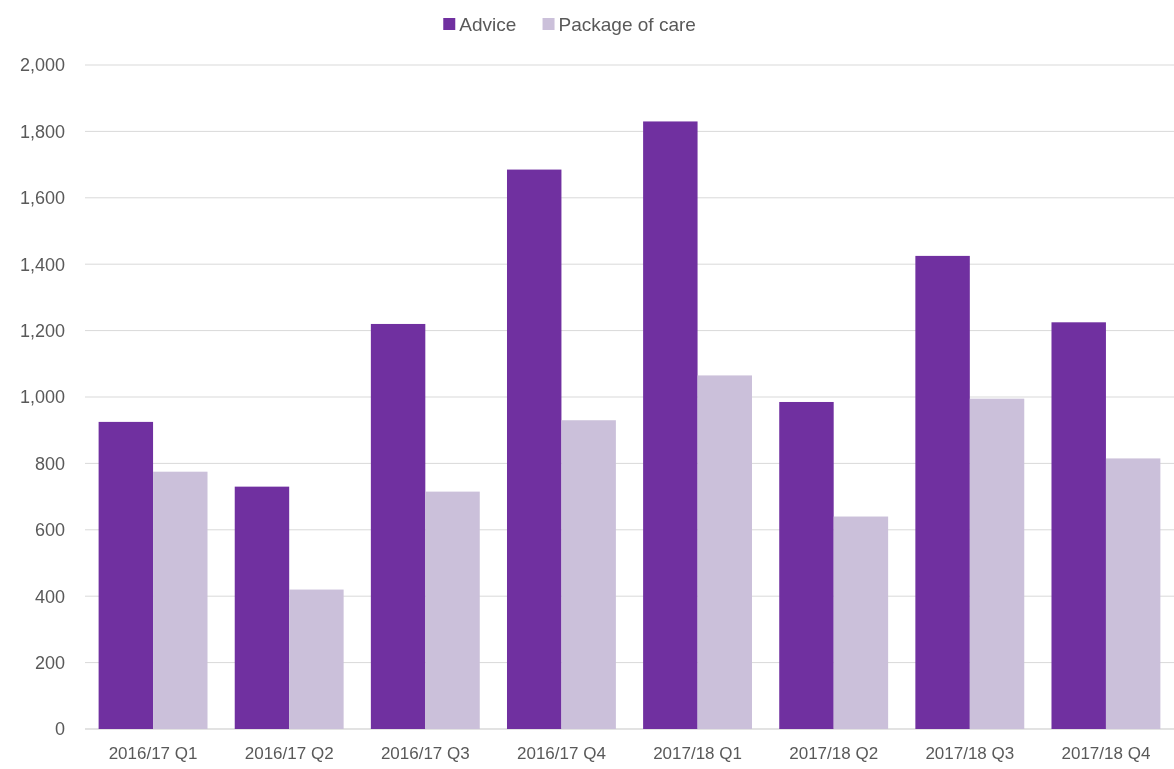  I want to click on y-tick-label: 0, so click(59, 729).